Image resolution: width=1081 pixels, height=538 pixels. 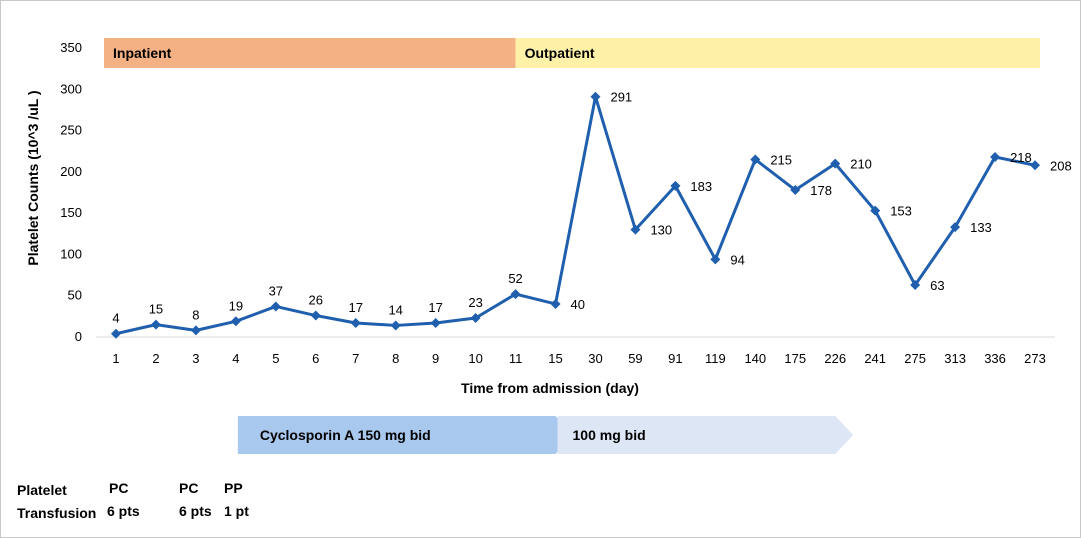 I want to click on transfusion-event-2-type: PC, so click(x=189, y=488).